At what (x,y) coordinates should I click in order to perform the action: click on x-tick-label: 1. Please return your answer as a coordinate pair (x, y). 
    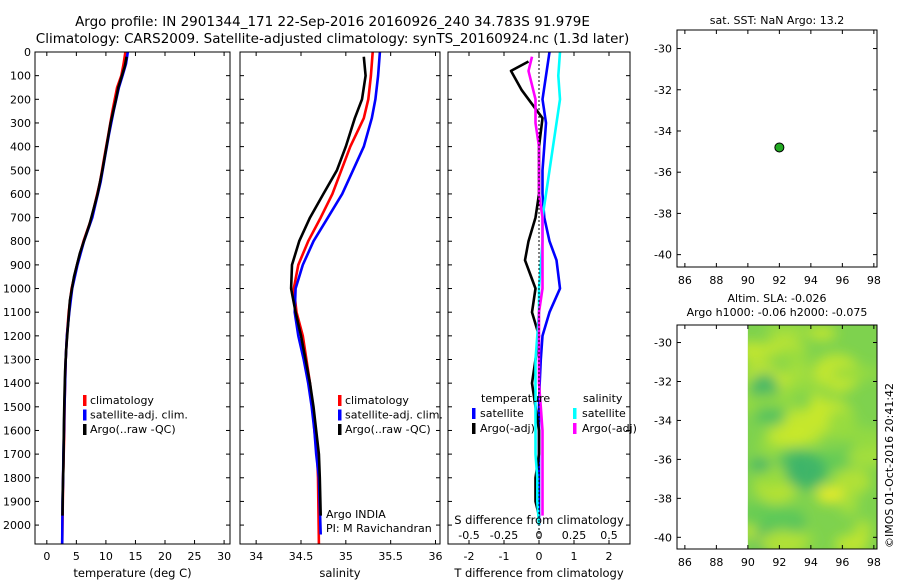
    Looking at the image, I should click on (574, 556).